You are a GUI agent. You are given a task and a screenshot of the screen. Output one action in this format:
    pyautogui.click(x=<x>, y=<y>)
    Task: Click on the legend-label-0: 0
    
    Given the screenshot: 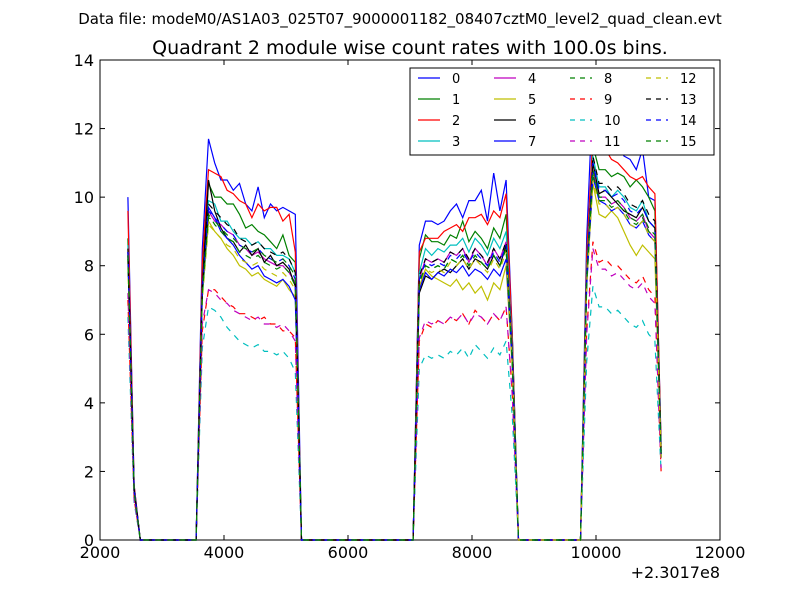 What is the action you would take?
    pyautogui.click(x=456, y=79)
    